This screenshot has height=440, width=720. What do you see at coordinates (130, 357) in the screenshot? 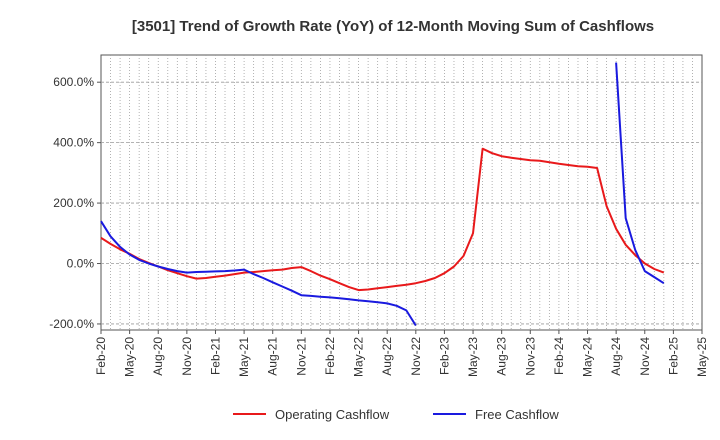
I see `x-tick-label: May-20` at bounding box center [130, 357].